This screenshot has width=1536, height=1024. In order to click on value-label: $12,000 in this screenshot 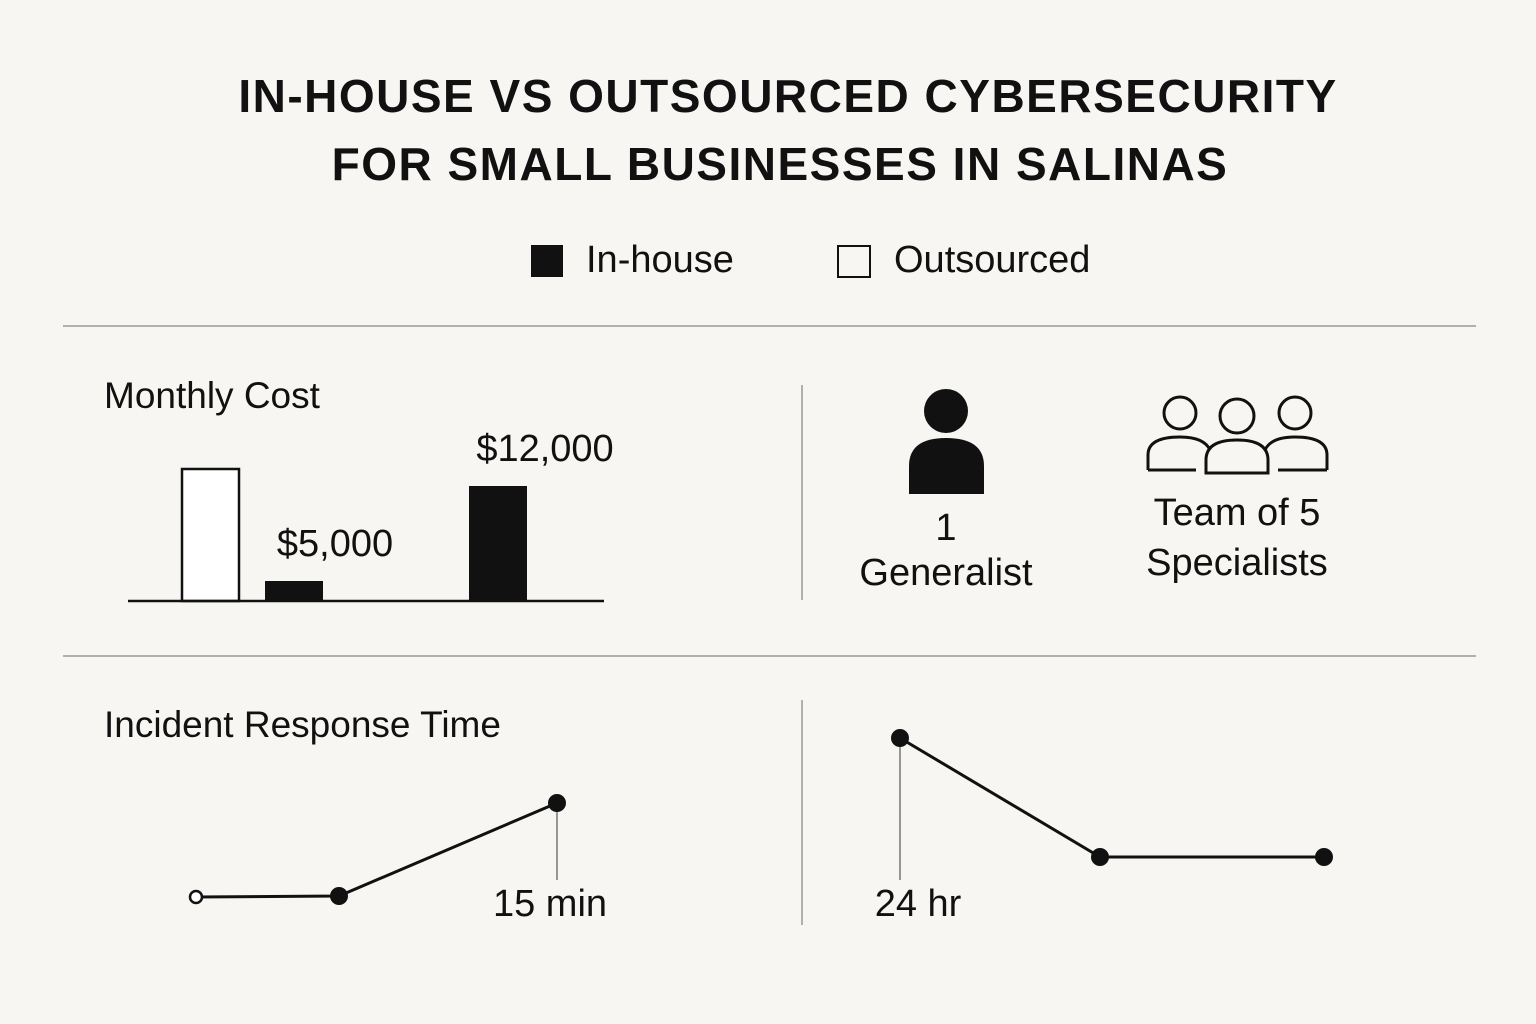, I will do `click(544, 449)`.